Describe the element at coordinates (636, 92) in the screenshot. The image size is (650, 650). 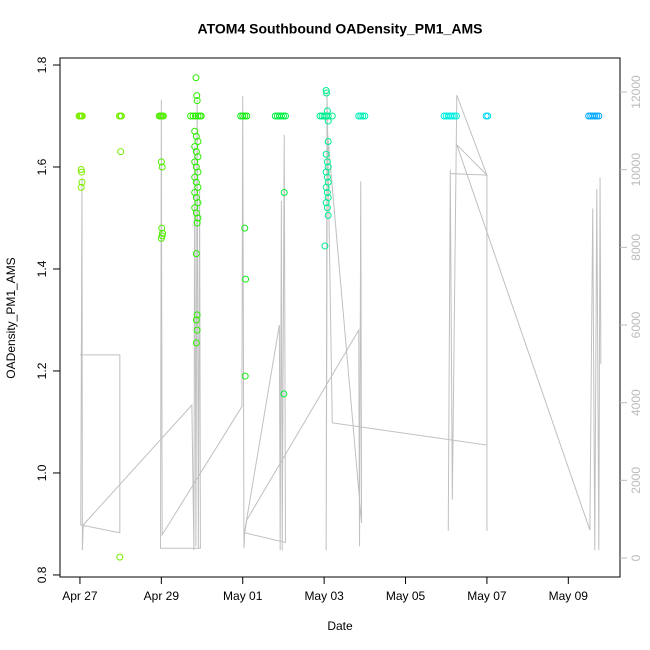
I see `y2-tick-label: 12000` at that location.